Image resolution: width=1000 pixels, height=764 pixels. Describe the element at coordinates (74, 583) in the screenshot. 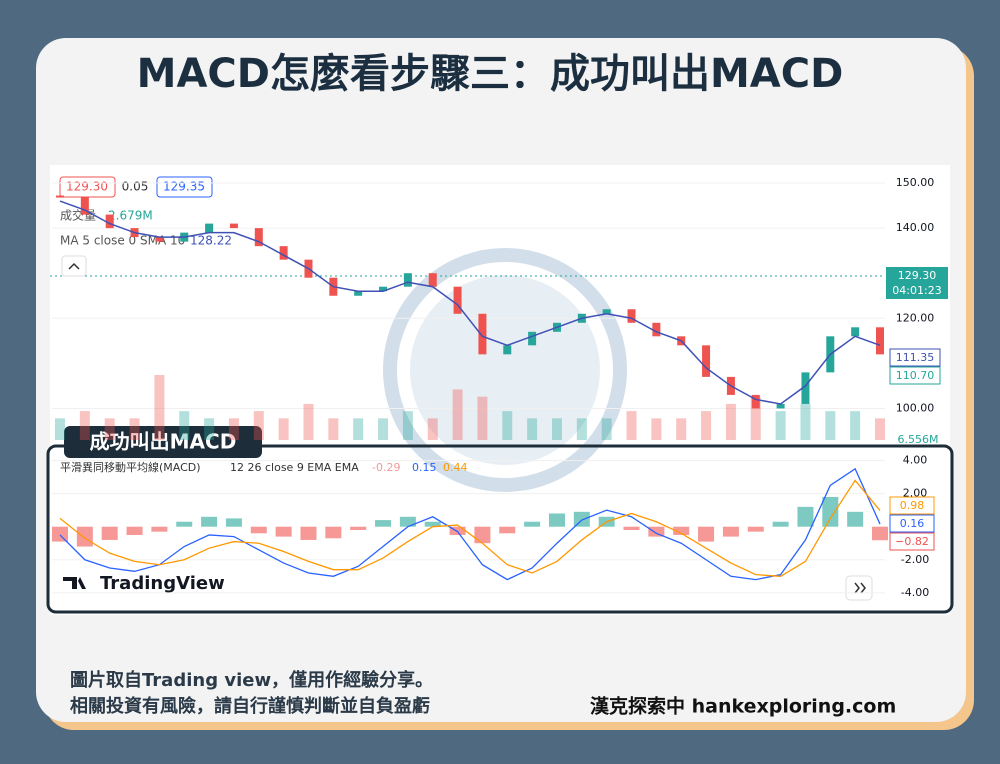

I see `tv-logo` at that location.